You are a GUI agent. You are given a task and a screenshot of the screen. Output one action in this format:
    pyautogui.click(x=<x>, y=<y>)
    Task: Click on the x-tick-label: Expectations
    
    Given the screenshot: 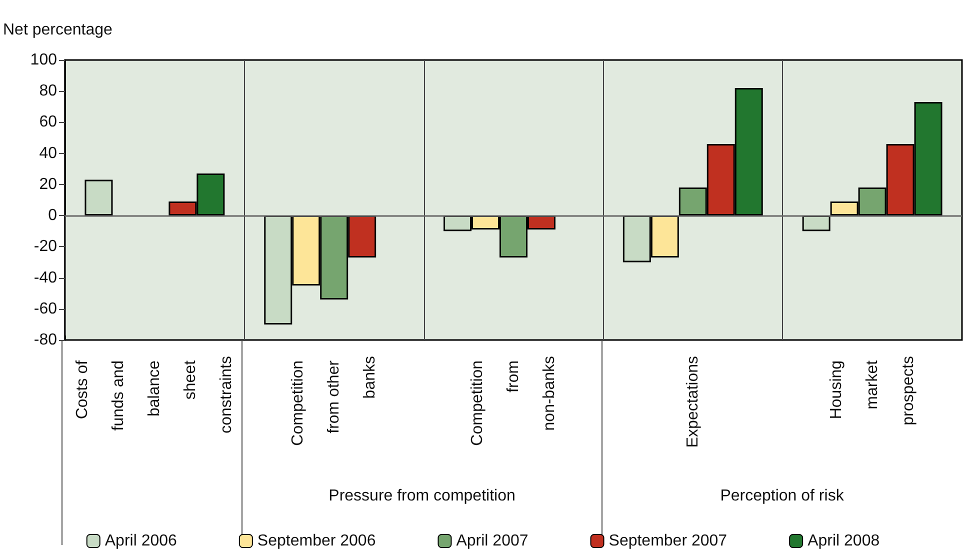 What is the action you would take?
    pyautogui.click(x=693, y=402)
    